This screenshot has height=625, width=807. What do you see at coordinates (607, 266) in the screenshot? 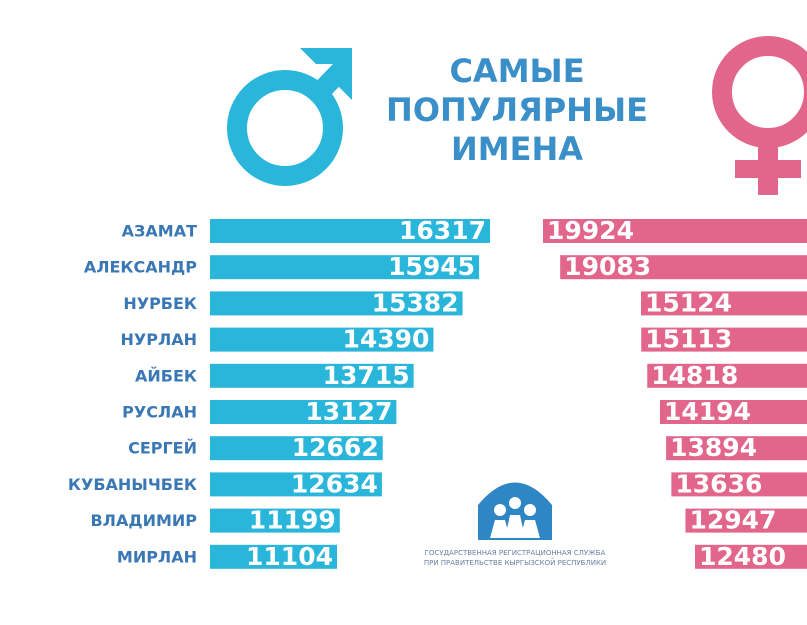
I see `value-label: 19083` at bounding box center [607, 266].